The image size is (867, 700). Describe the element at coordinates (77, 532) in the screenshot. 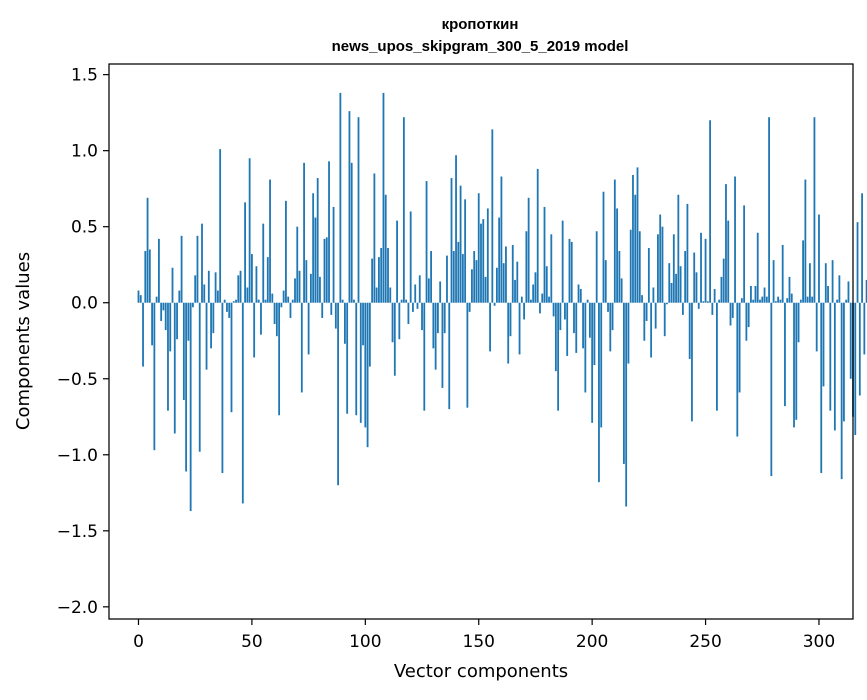

I see `y-tick-label: −1.5` at that location.